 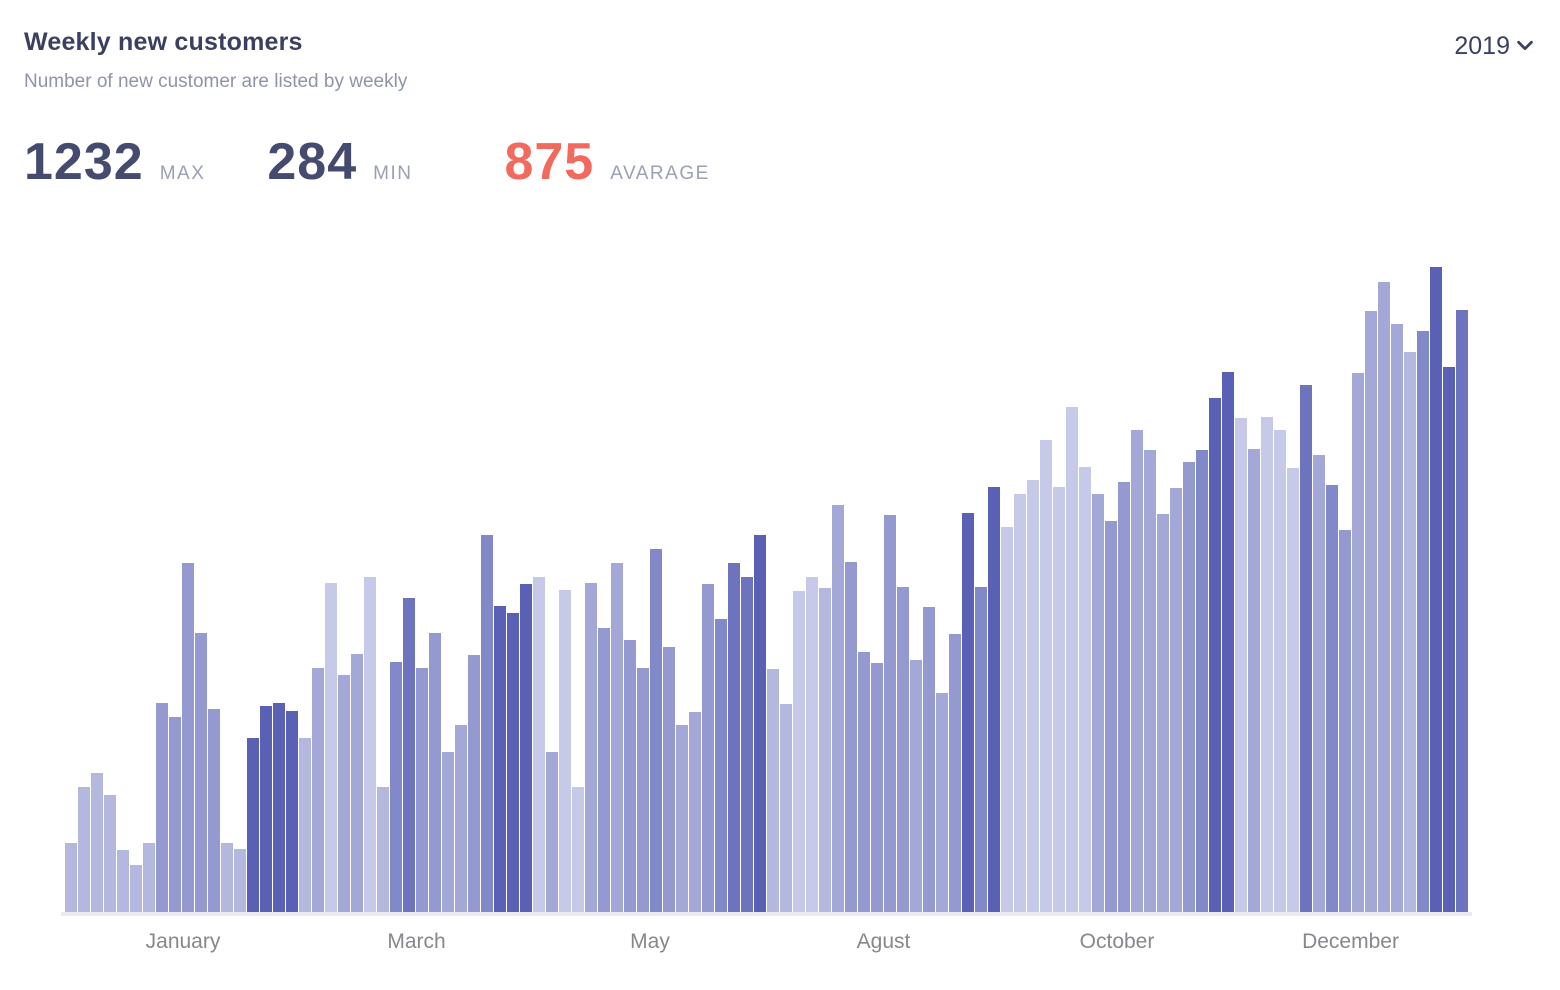 I want to click on year-selector: 2019, so click(x=1495, y=46).